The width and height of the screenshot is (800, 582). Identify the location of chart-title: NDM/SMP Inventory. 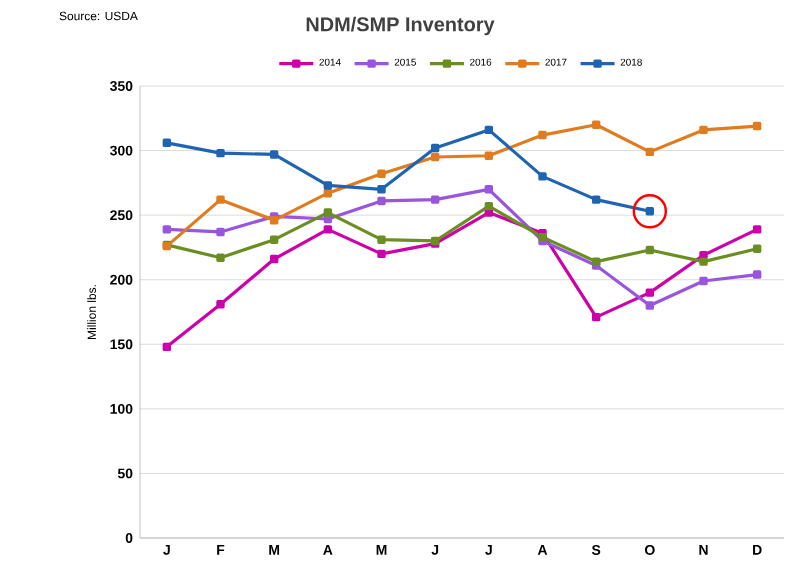
(400, 26).